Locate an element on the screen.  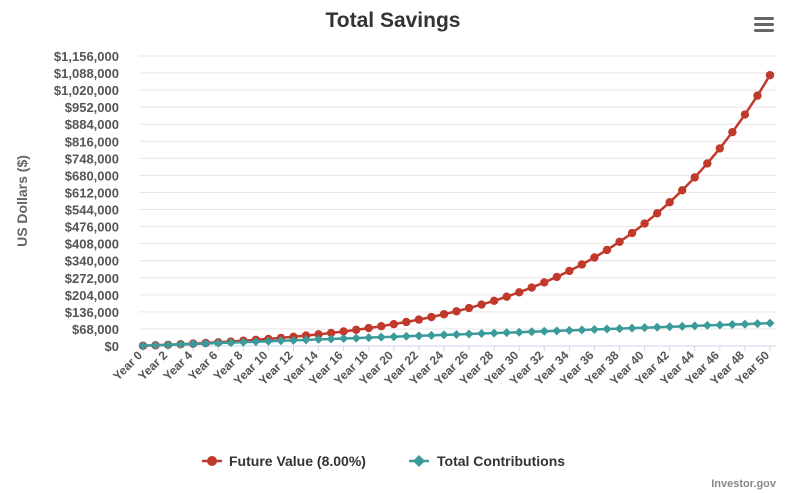
export-menu-button is located at coordinates (764, 24).